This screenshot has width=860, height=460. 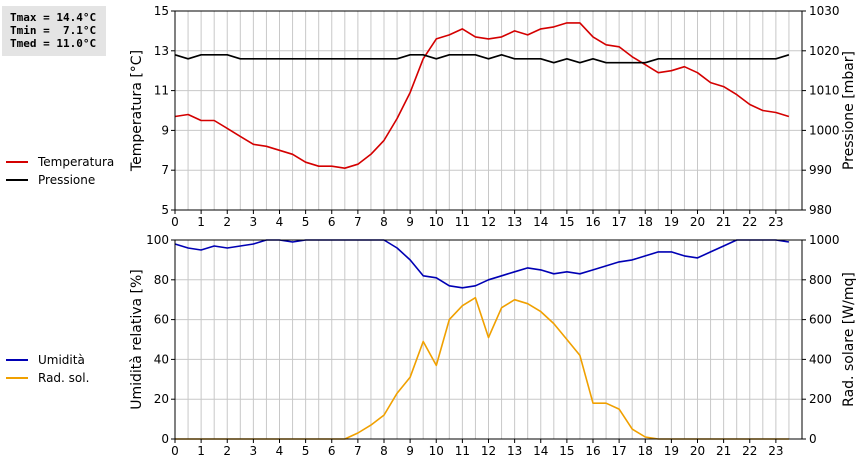 What do you see at coordinates (137, 111) in the screenshot?
I see `y-axis-label-left: Temperatura [°C]` at bounding box center [137, 111].